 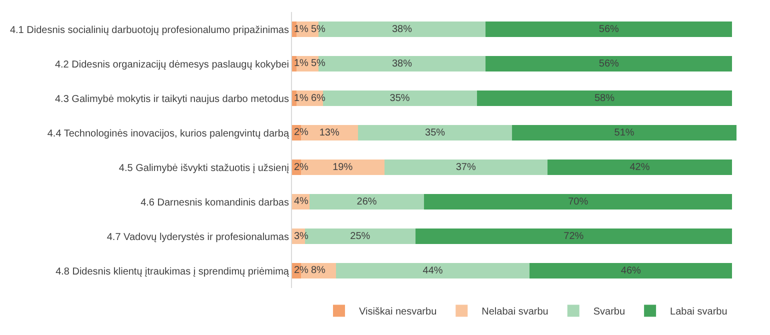 What do you see at coordinates (318, 270) in the screenshot?
I see `data-label: 8%` at bounding box center [318, 270].